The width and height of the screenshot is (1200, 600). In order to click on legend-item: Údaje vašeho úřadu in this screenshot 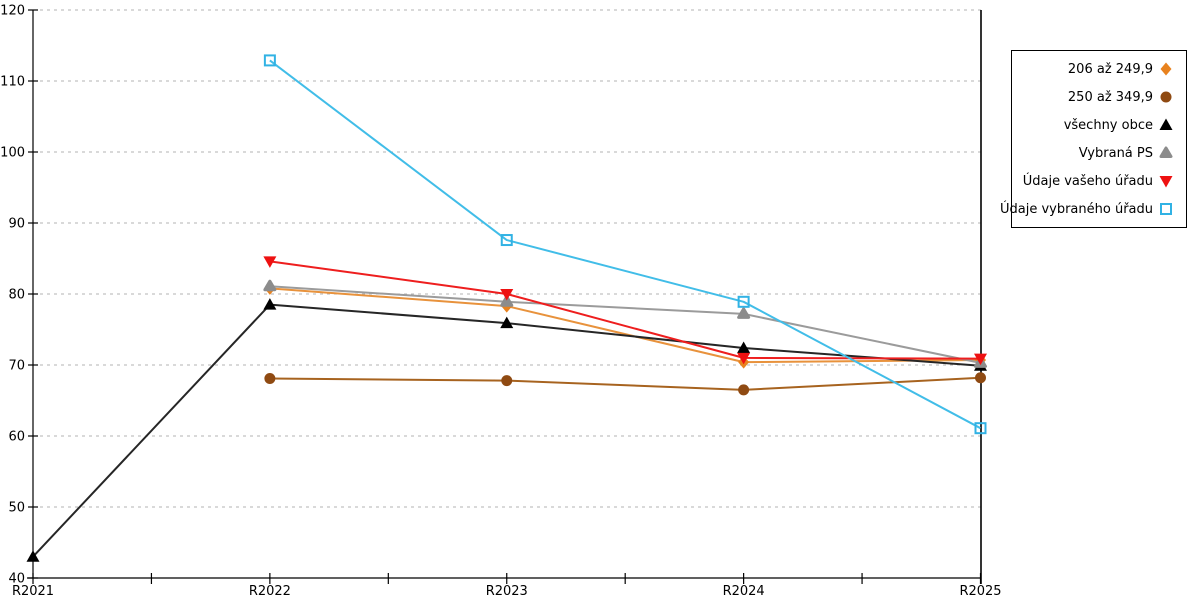, I will do `click(1099, 181)`.